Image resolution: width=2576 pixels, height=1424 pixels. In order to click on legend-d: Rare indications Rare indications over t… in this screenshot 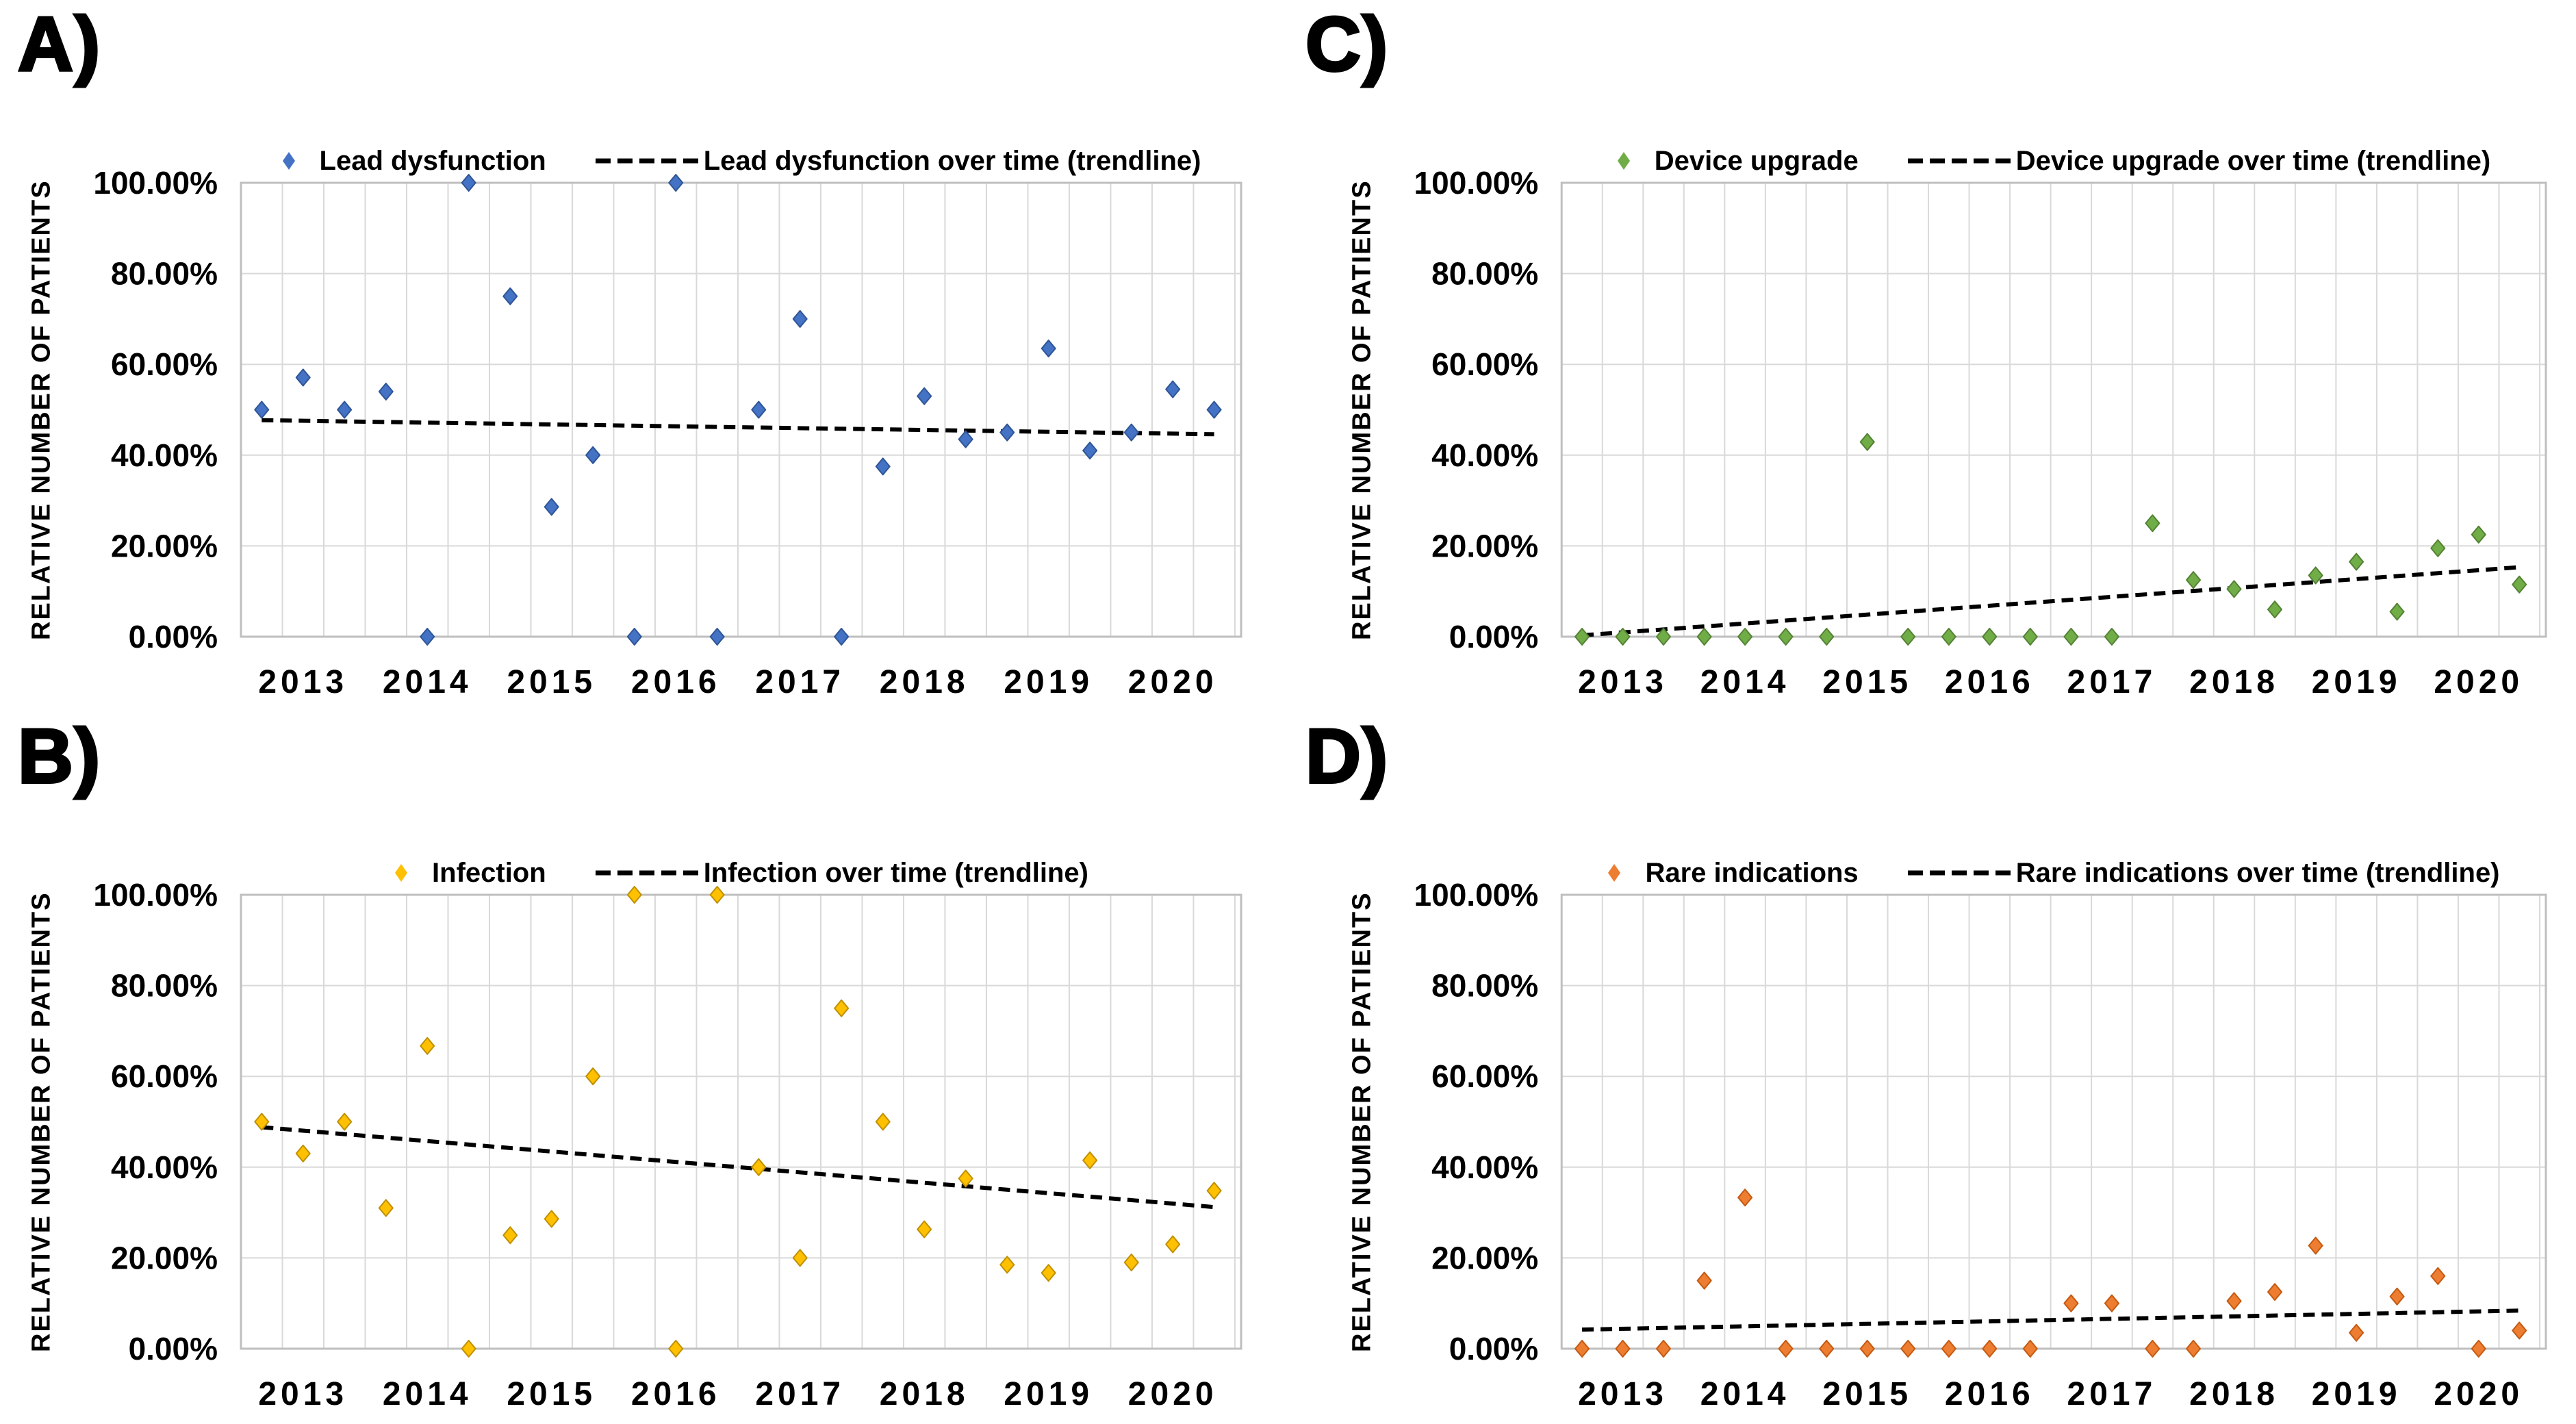, I will do `click(2053, 873)`.